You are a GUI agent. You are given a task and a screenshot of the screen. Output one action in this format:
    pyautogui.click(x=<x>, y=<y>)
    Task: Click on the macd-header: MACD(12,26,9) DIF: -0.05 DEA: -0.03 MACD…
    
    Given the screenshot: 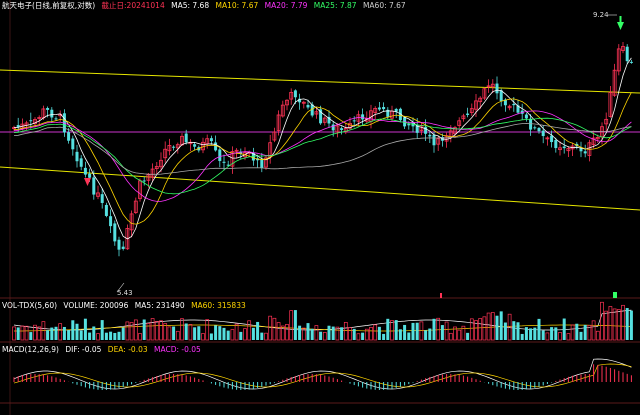 What is the action you would take?
    pyautogui.click(x=103, y=349)
    